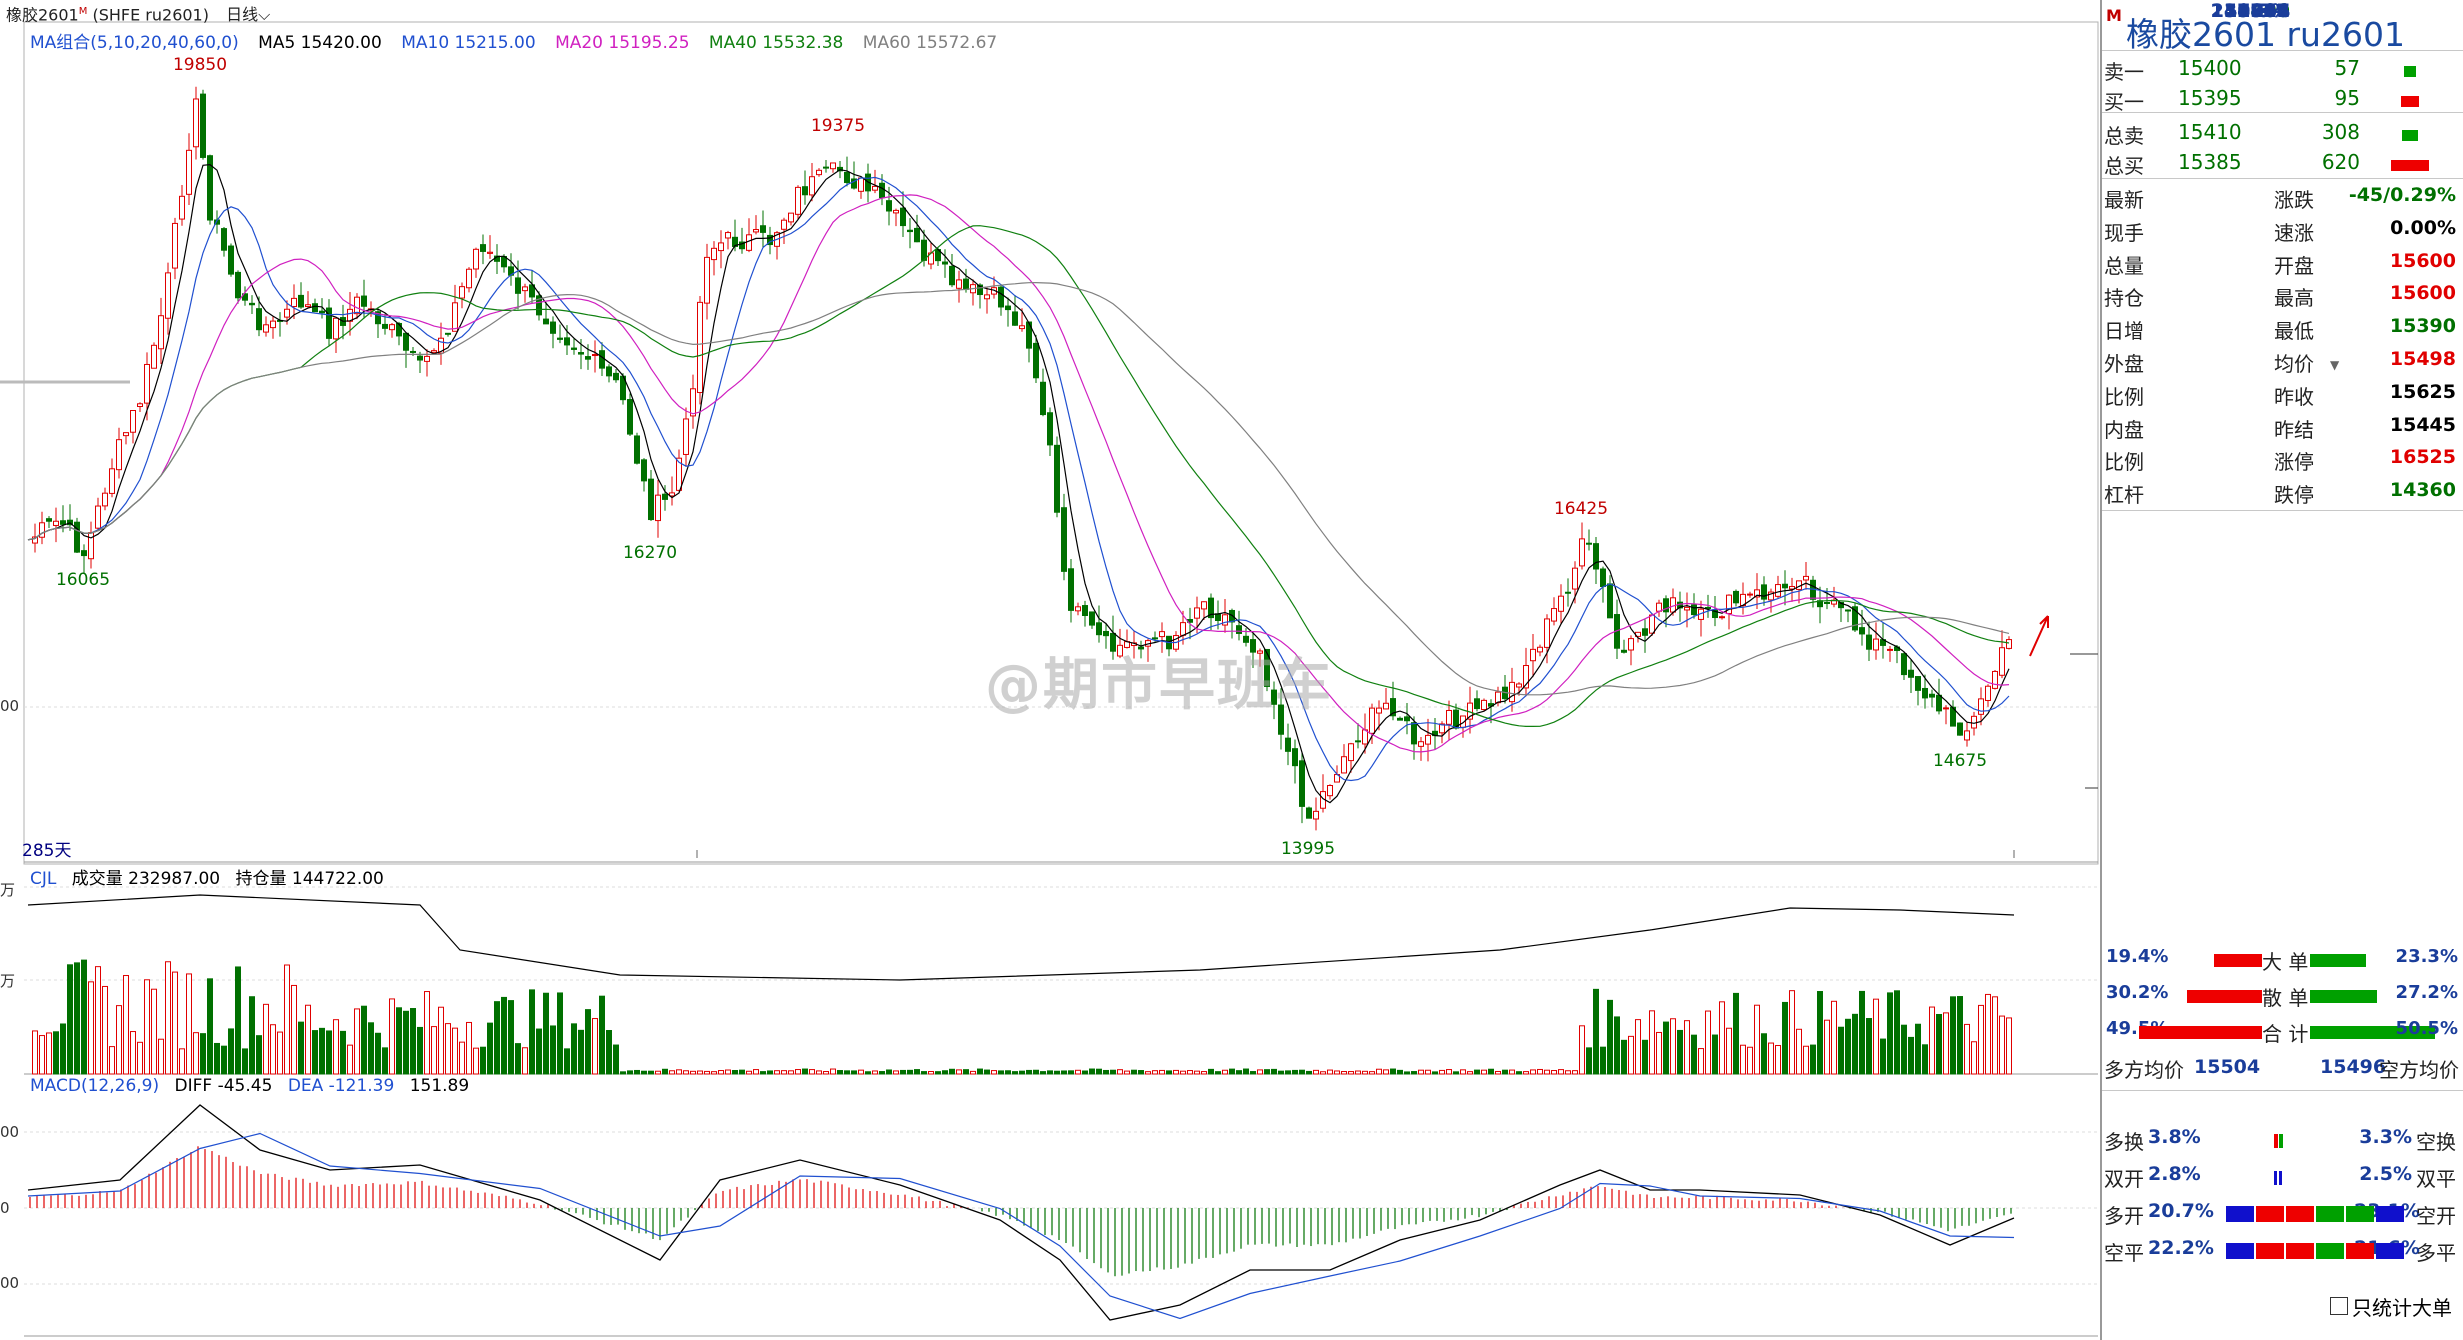  I want to click on period-select: 日线⌵, so click(248, 14).